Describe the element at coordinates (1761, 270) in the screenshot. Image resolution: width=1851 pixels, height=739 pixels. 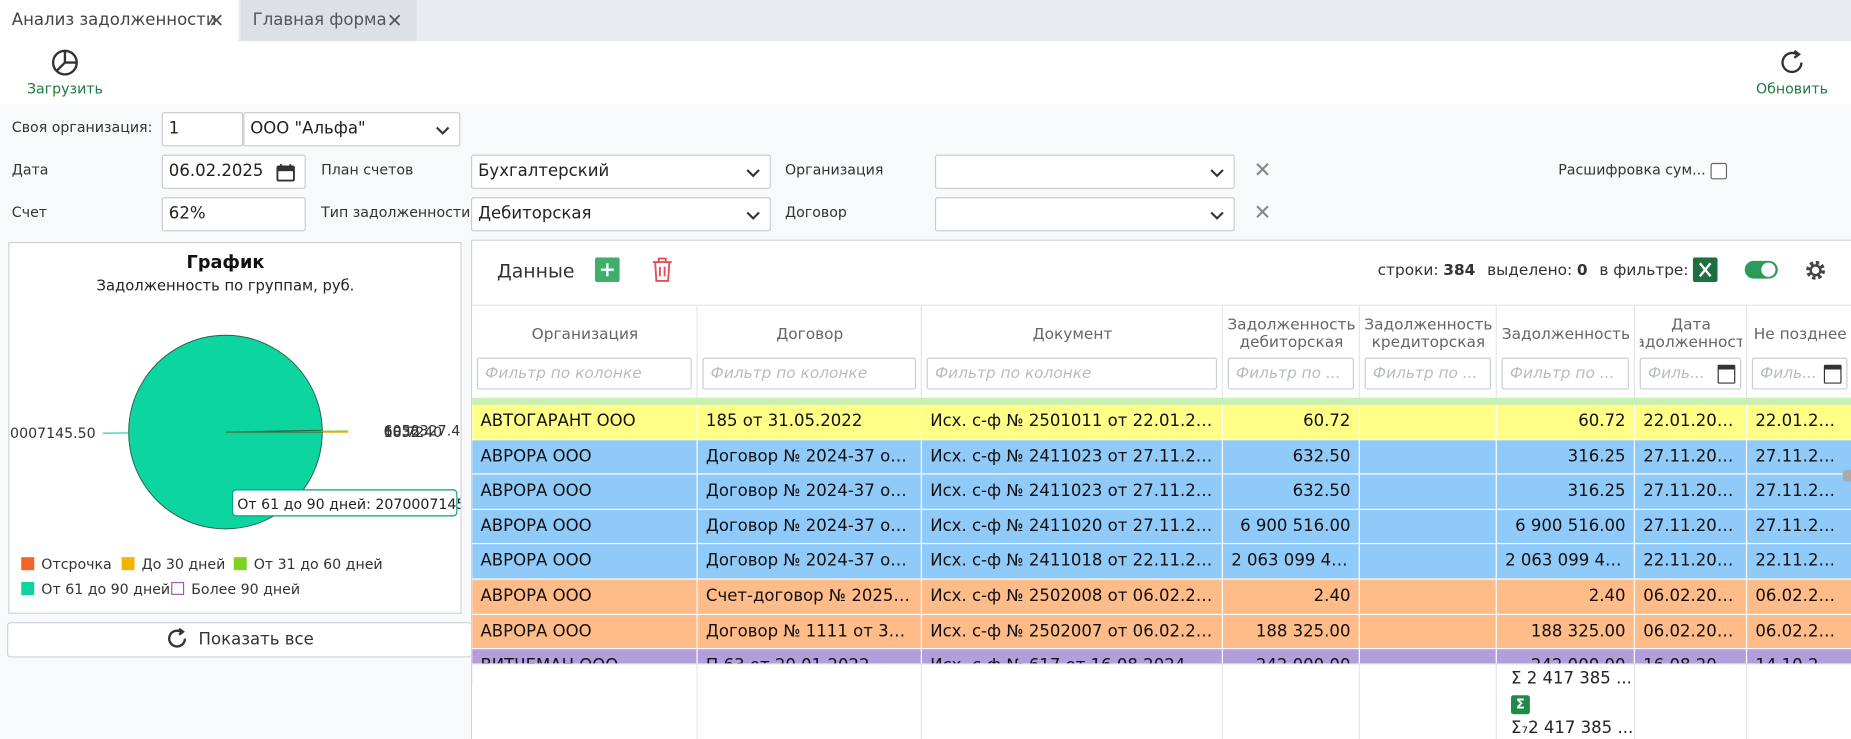
I see `toggle` at that location.